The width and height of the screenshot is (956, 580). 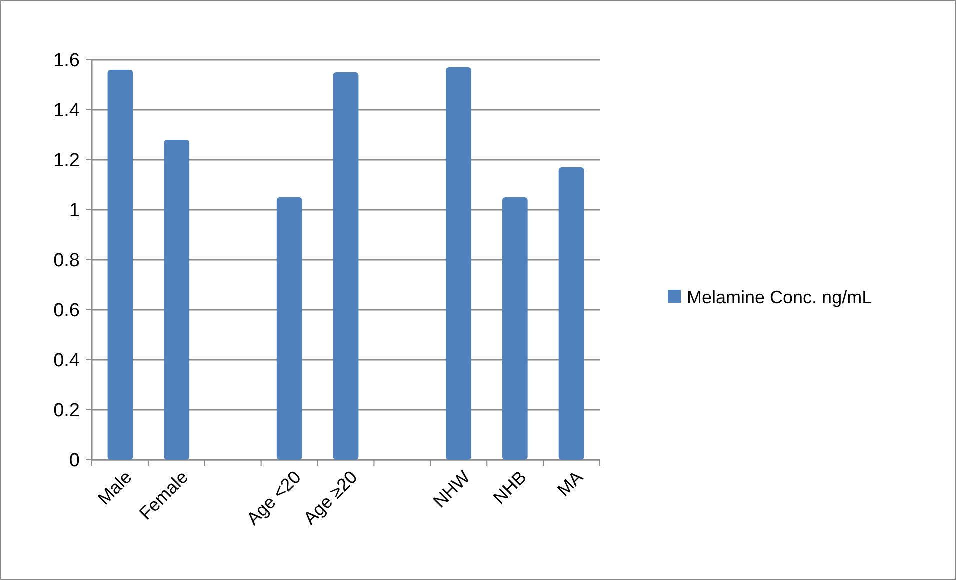 I want to click on y-tick-label: 1.2, so click(x=67, y=161).